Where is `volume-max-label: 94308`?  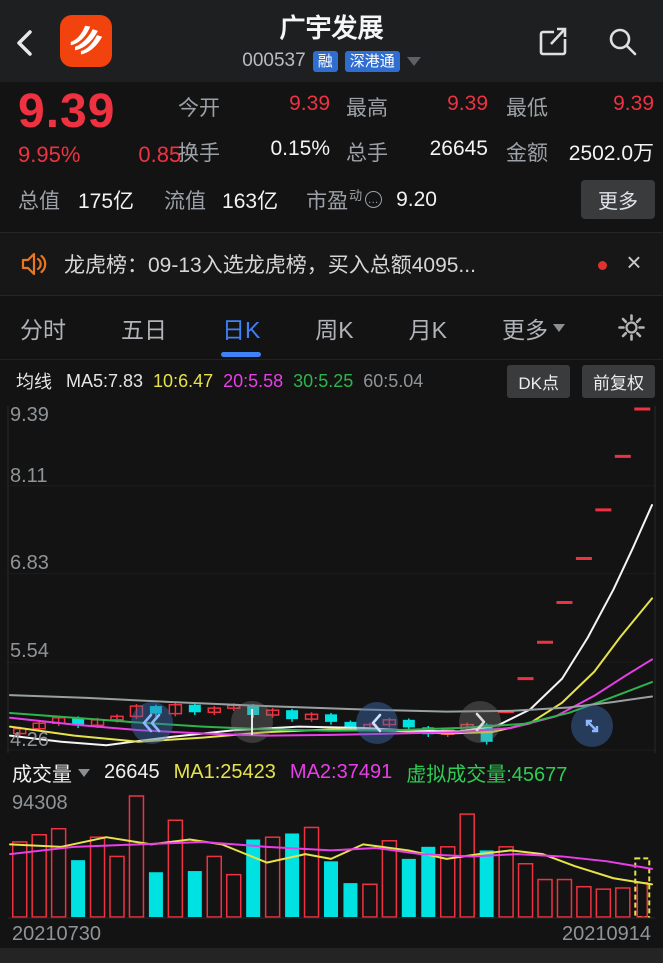 volume-max-label: 94308 is located at coordinates (40, 803).